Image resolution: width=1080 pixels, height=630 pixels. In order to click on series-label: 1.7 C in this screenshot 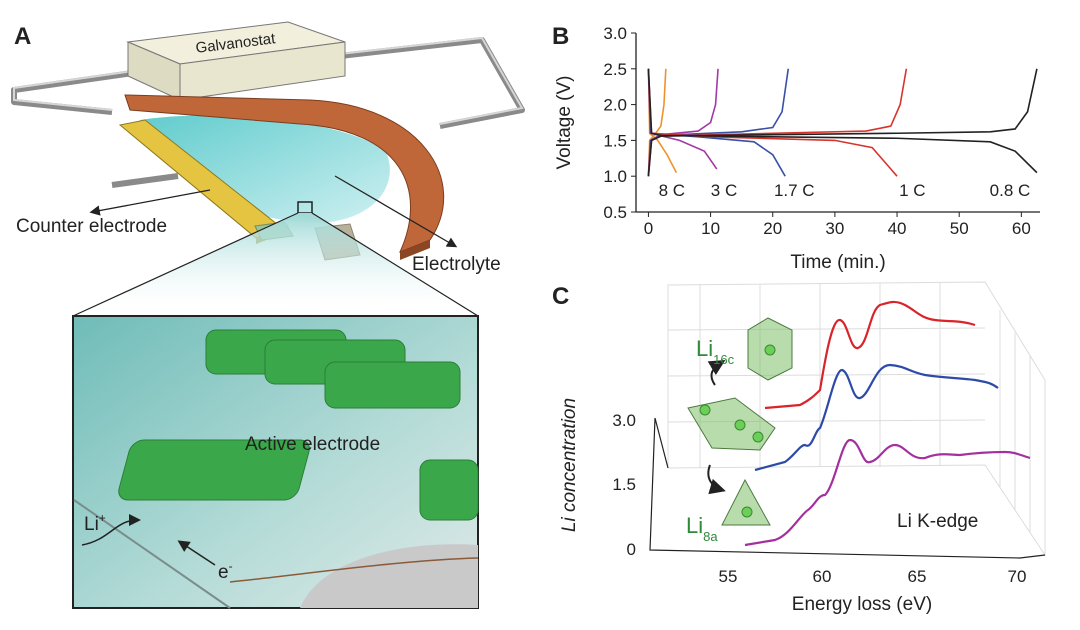, I will do `click(794, 190)`.